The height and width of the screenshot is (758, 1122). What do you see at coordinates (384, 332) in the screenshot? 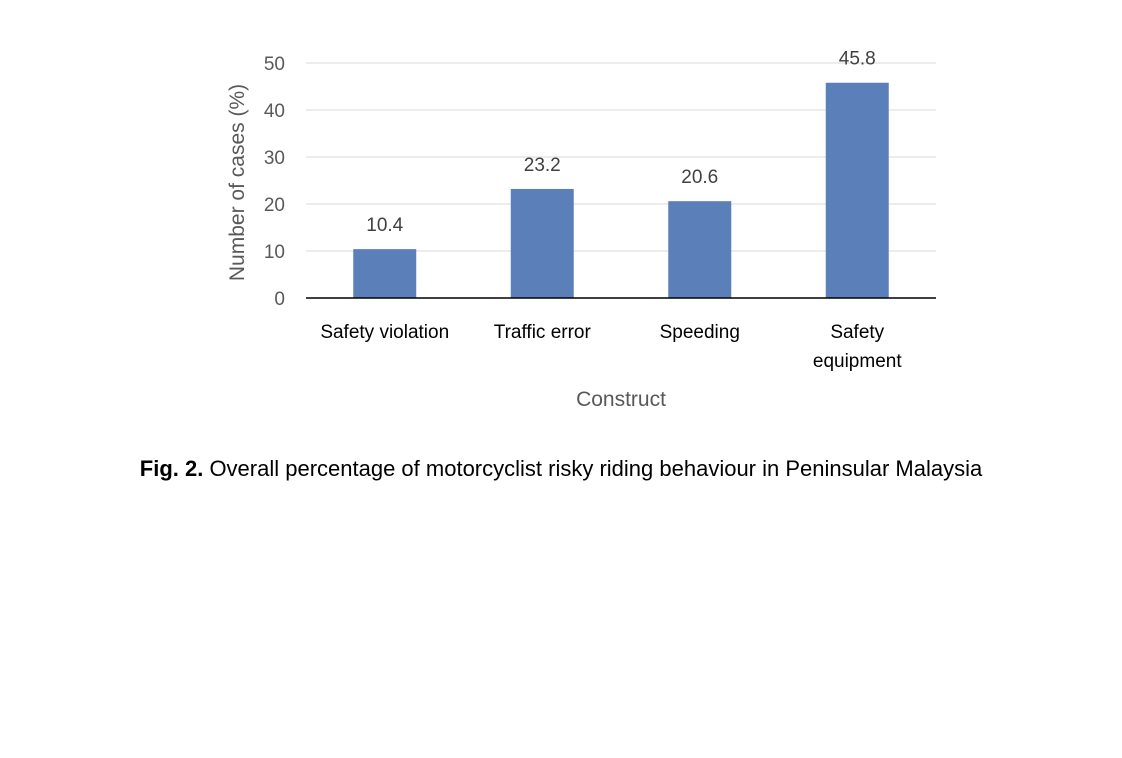
I see `x-category-label: Safety violation` at bounding box center [384, 332].